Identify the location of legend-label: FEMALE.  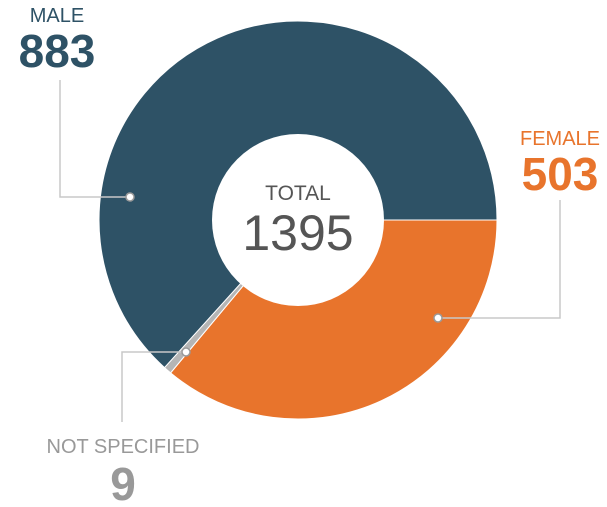
(560, 139).